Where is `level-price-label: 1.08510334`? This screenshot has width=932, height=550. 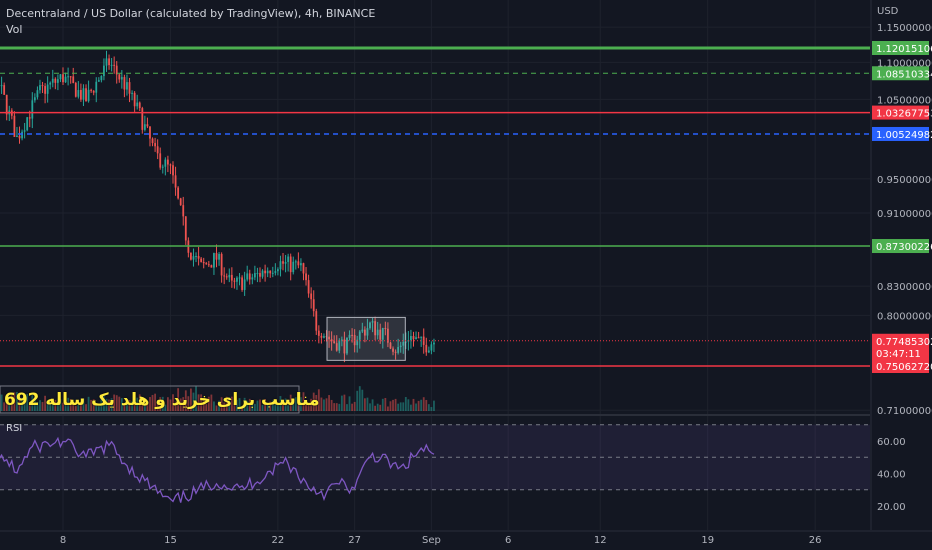 level-price-label: 1.08510334 is located at coordinates (904, 74).